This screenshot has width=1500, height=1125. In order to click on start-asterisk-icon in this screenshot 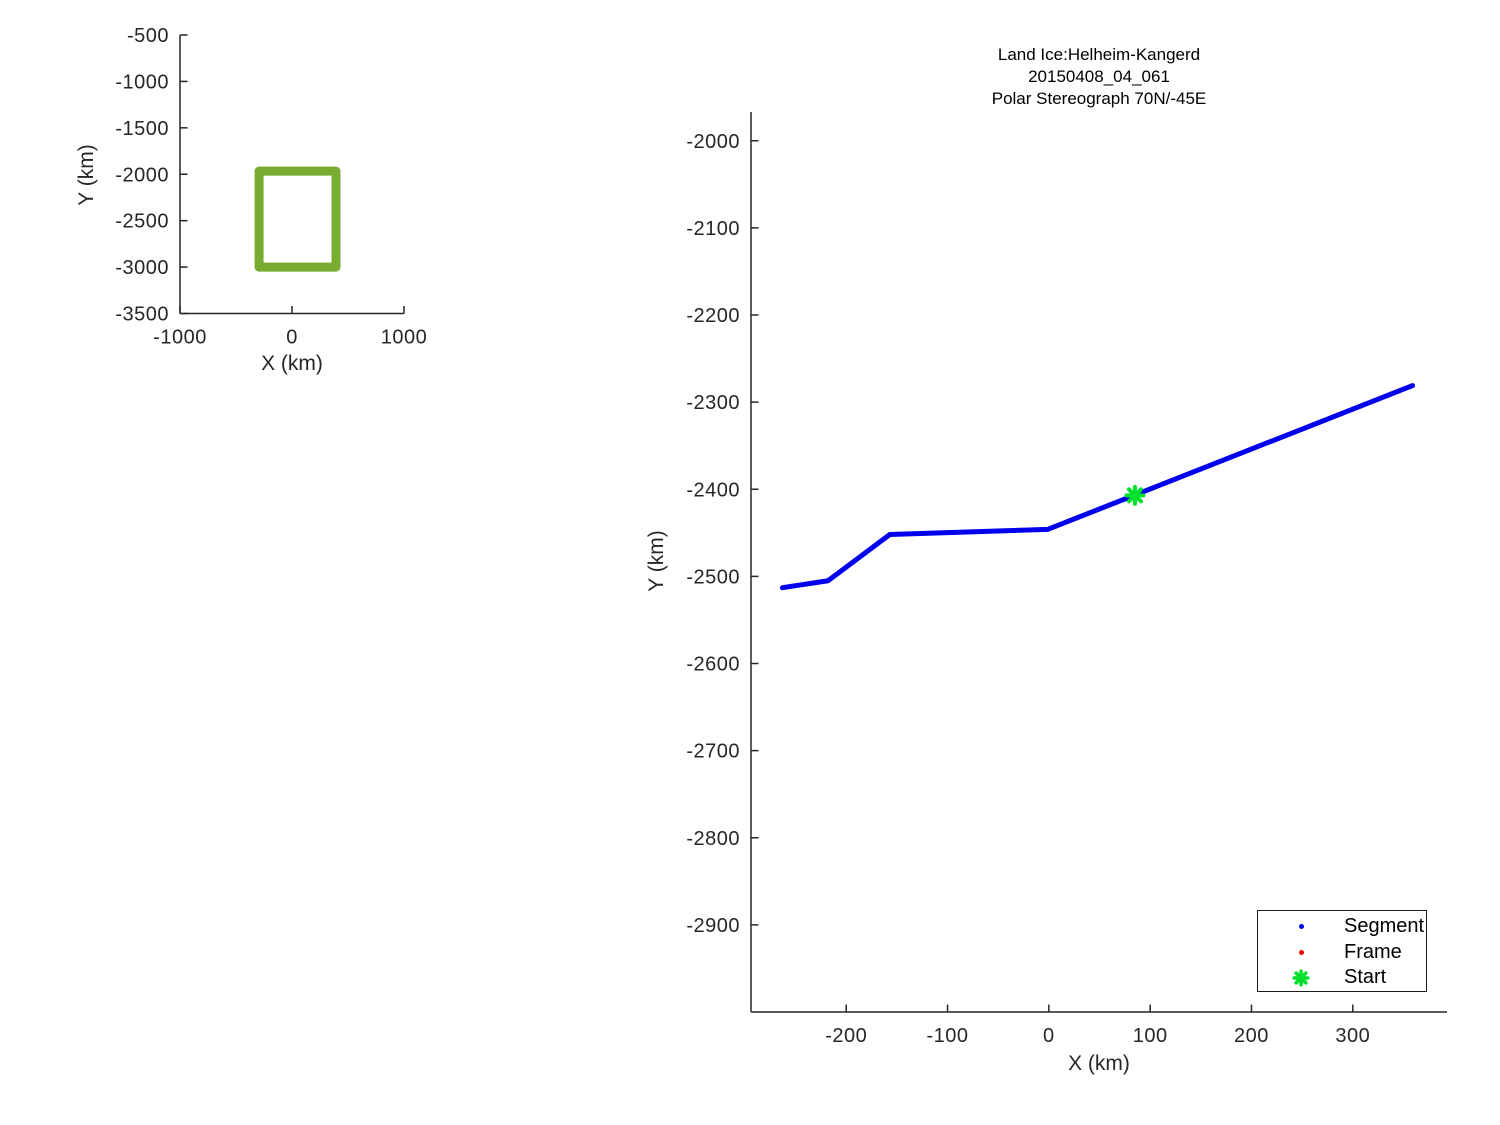, I will do `click(1301, 978)`.